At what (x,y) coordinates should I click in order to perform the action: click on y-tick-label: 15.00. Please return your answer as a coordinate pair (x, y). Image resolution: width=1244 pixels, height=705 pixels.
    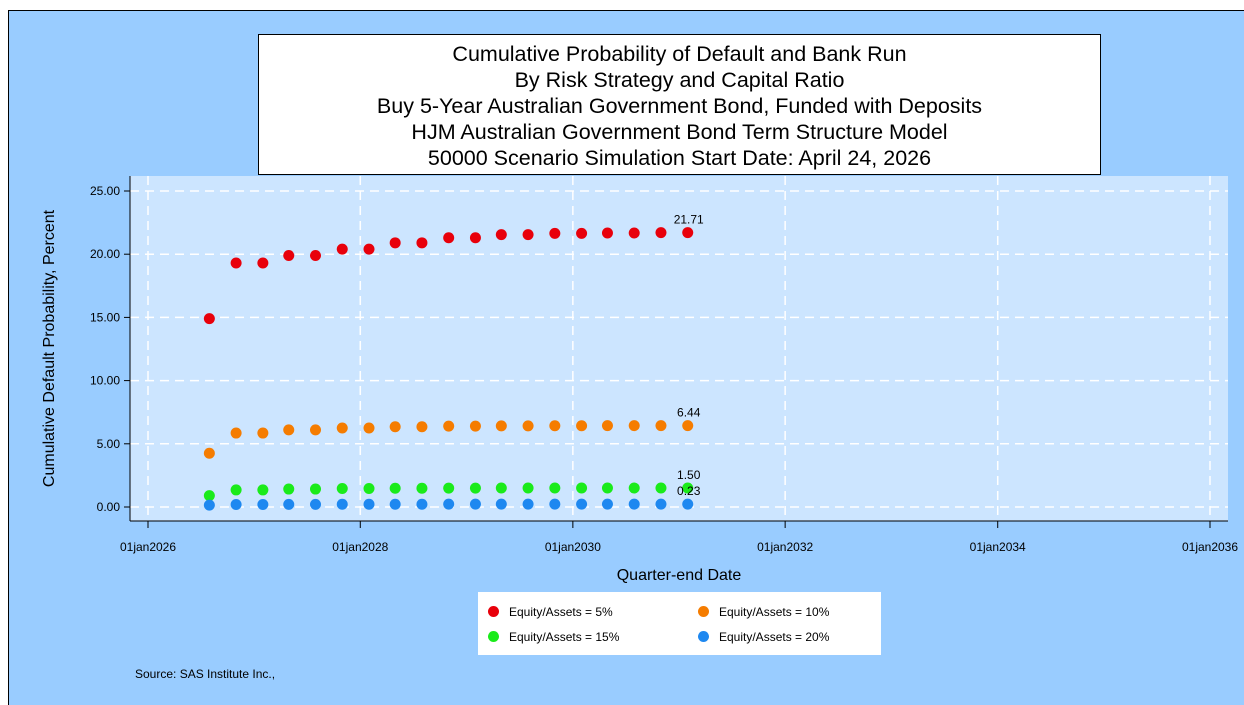
    Looking at the image, I should click on (105, 317).